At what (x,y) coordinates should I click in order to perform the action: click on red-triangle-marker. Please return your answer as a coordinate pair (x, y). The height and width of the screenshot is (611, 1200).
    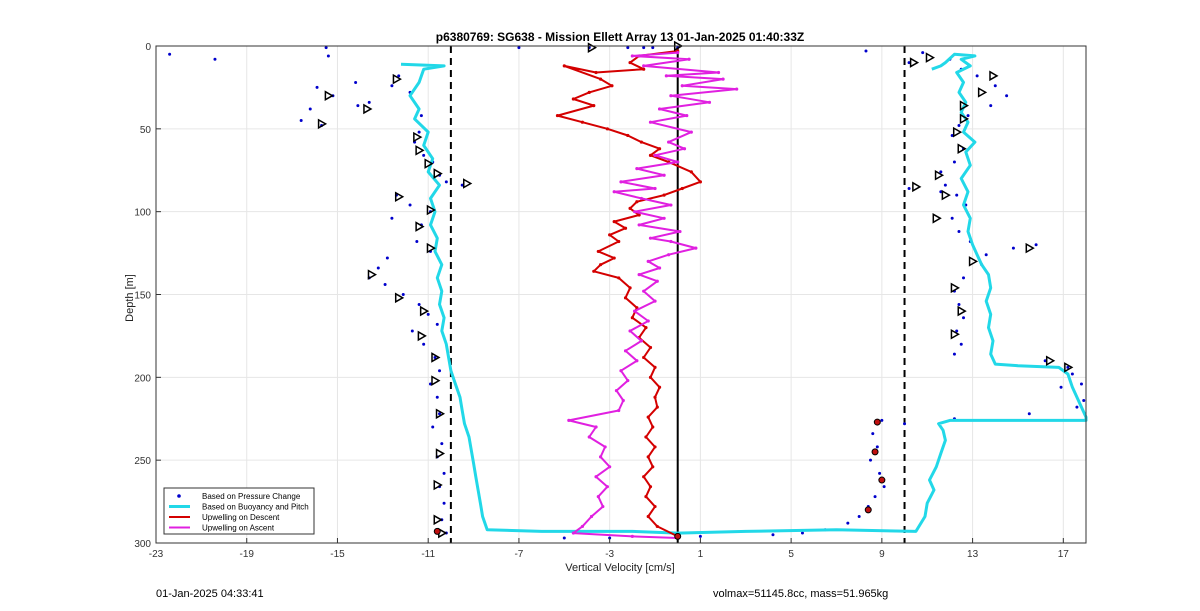
    Looking at the image, I should click on (678, 536).